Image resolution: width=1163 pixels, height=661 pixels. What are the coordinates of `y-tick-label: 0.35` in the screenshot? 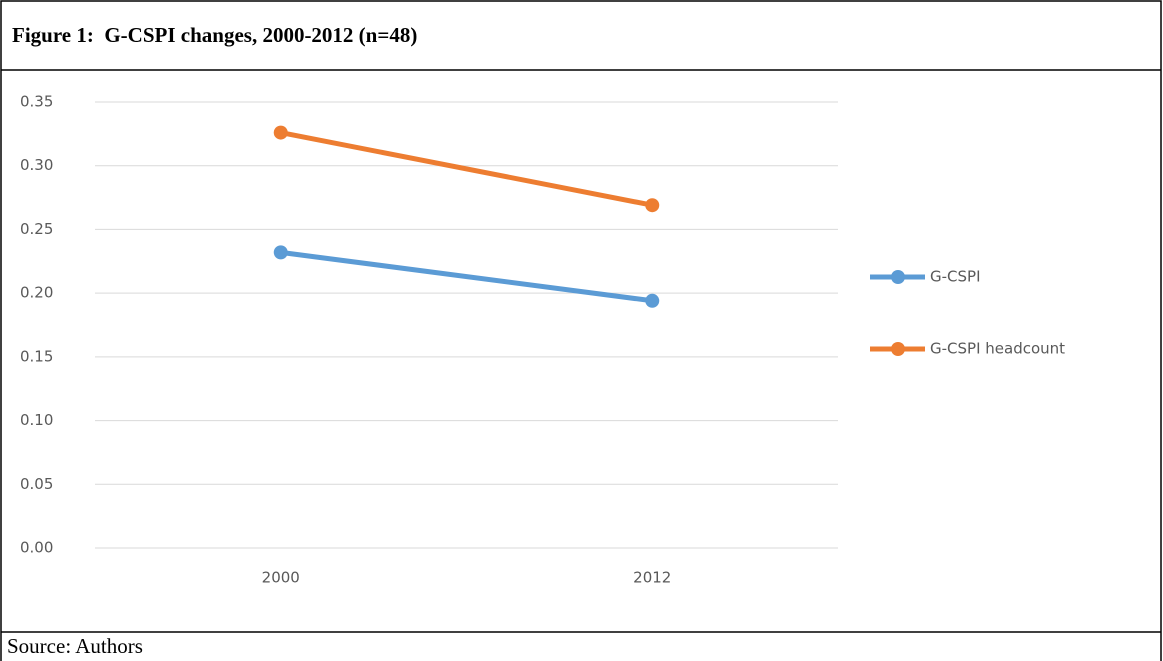 It's located at (36, 102).